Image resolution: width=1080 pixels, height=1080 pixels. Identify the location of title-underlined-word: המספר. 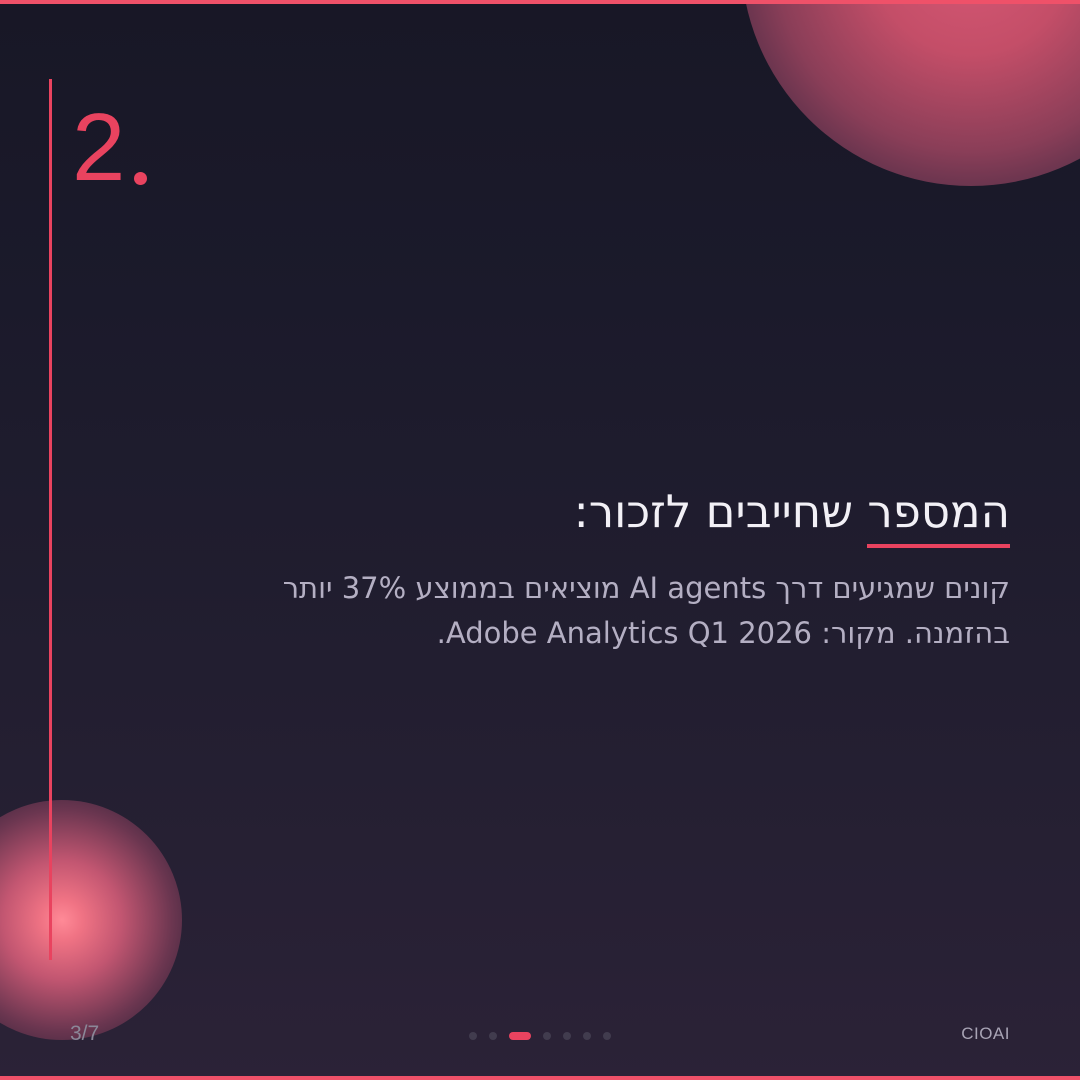
(938, 516).